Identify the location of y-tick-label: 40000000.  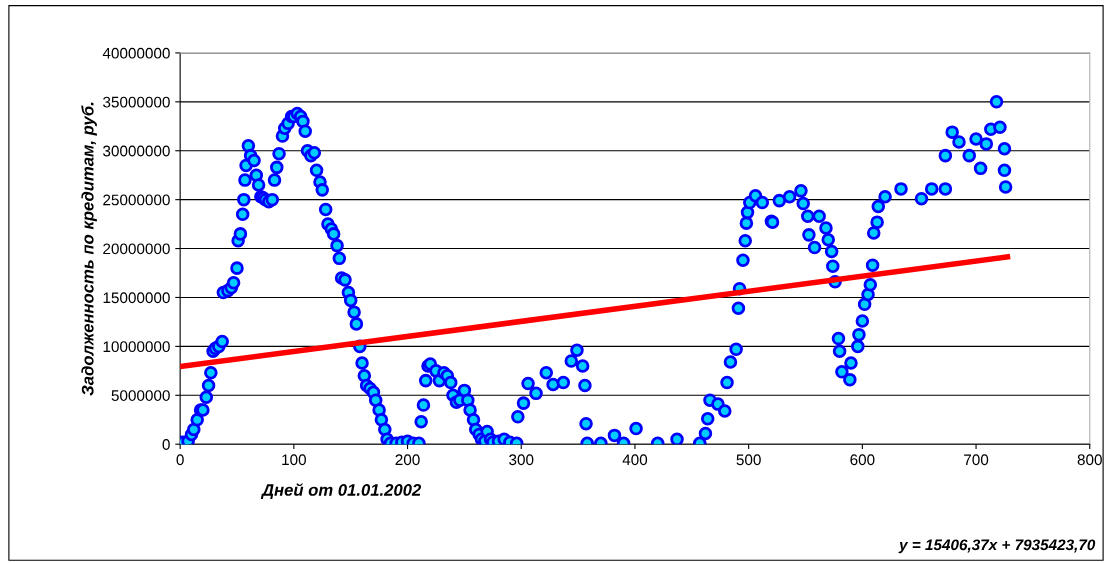
(136, 53).